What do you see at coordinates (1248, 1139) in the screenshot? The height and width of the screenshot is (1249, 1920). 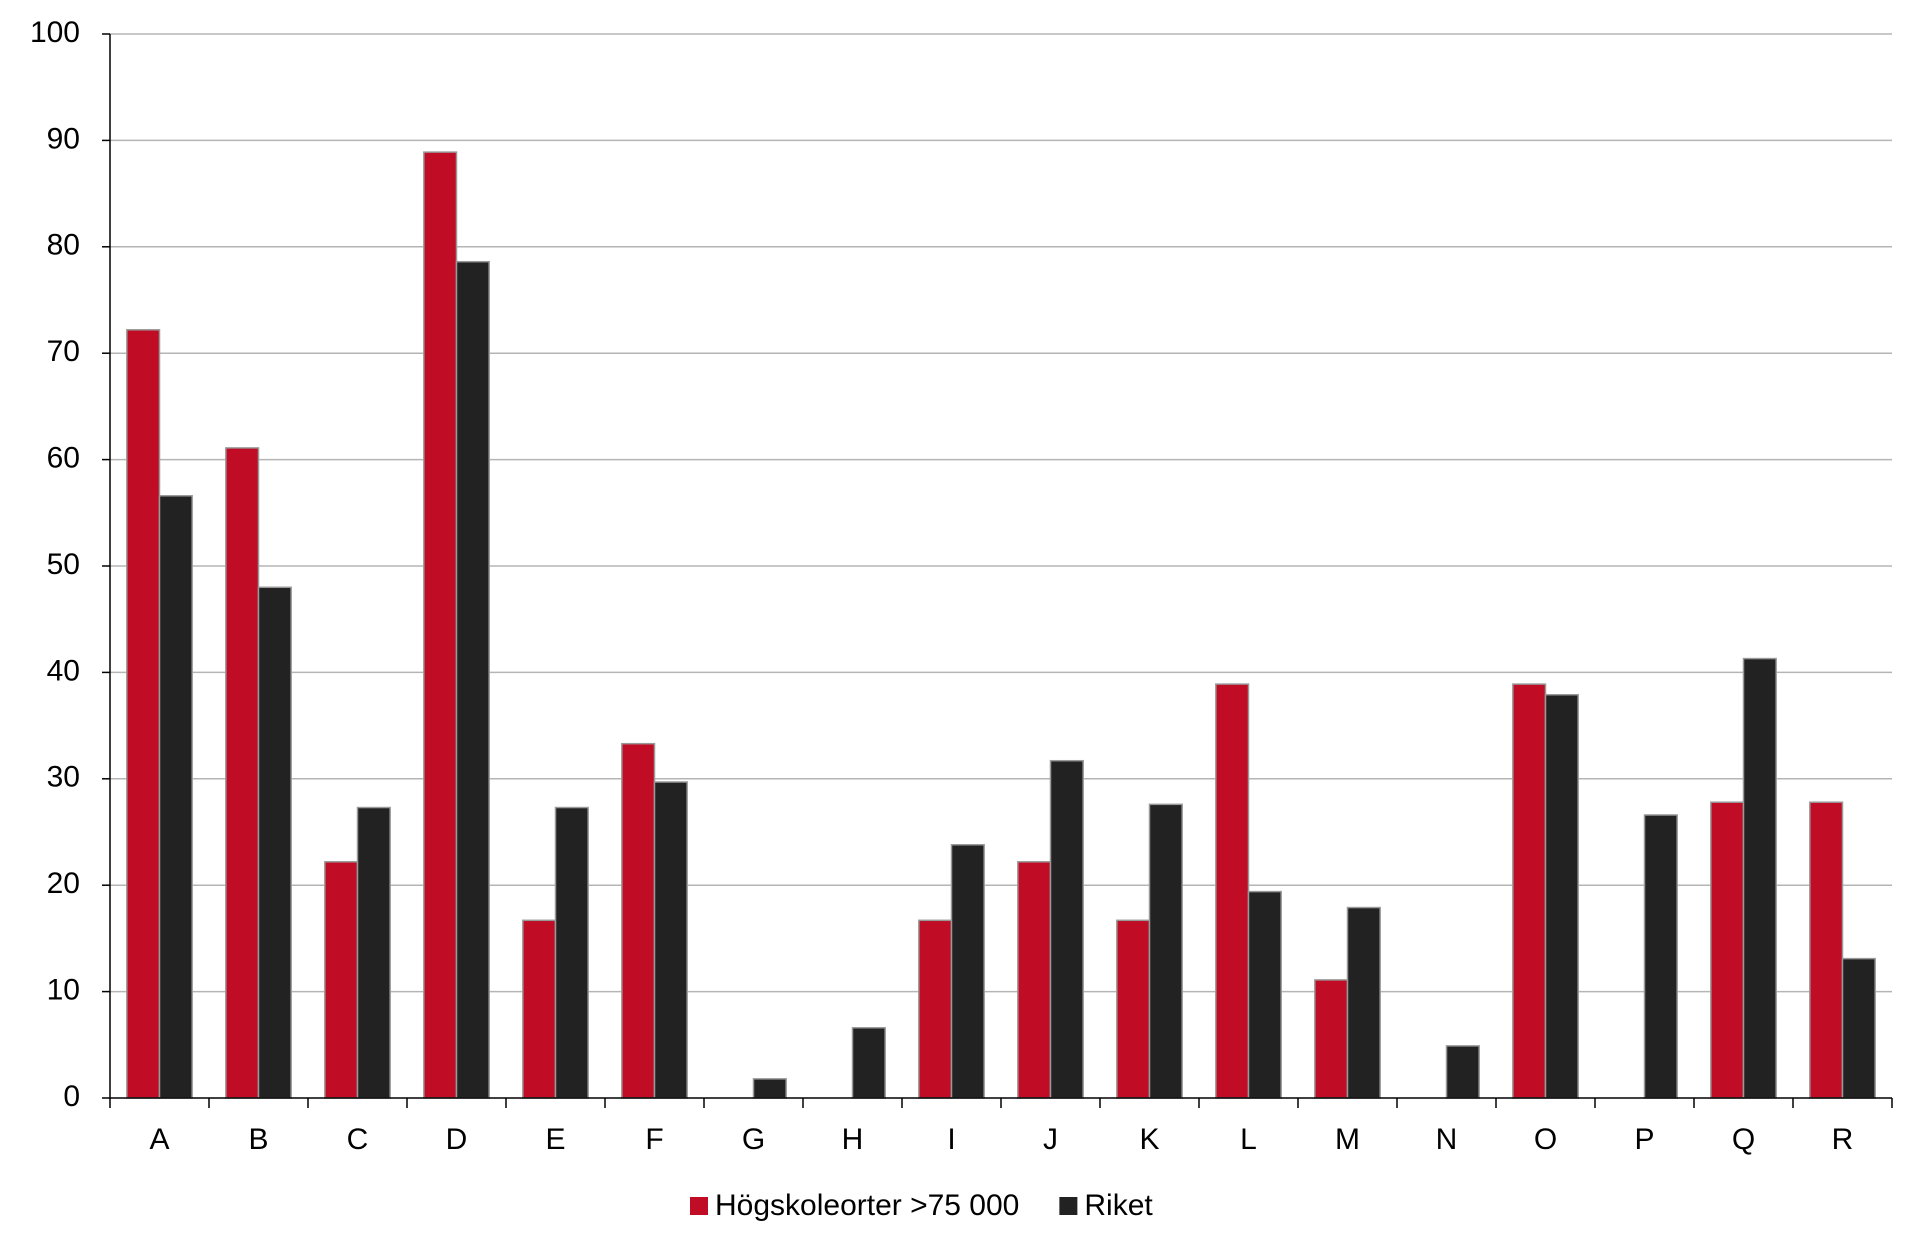 I see `x-tick-label: L` at bounding box center [1248, 1139].